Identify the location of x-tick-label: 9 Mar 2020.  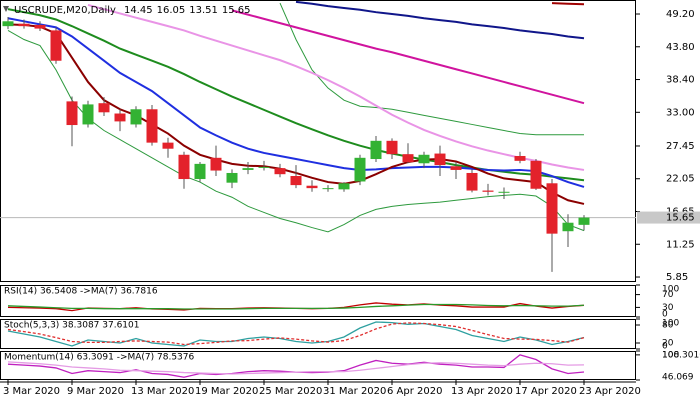
(95, 391).